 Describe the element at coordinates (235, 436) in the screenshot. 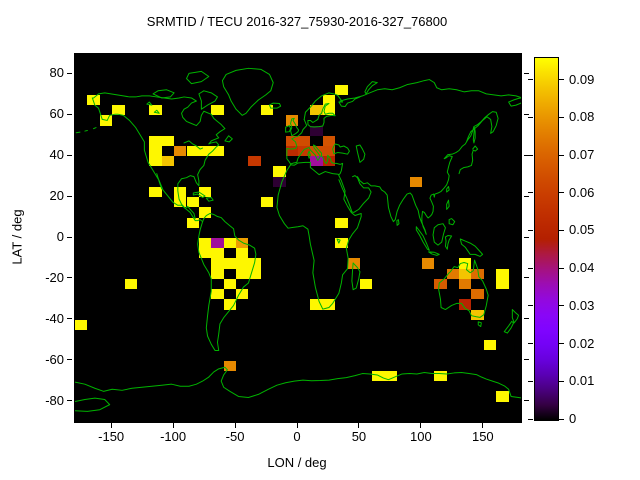

I see `x-tick-label: -50` at that location.